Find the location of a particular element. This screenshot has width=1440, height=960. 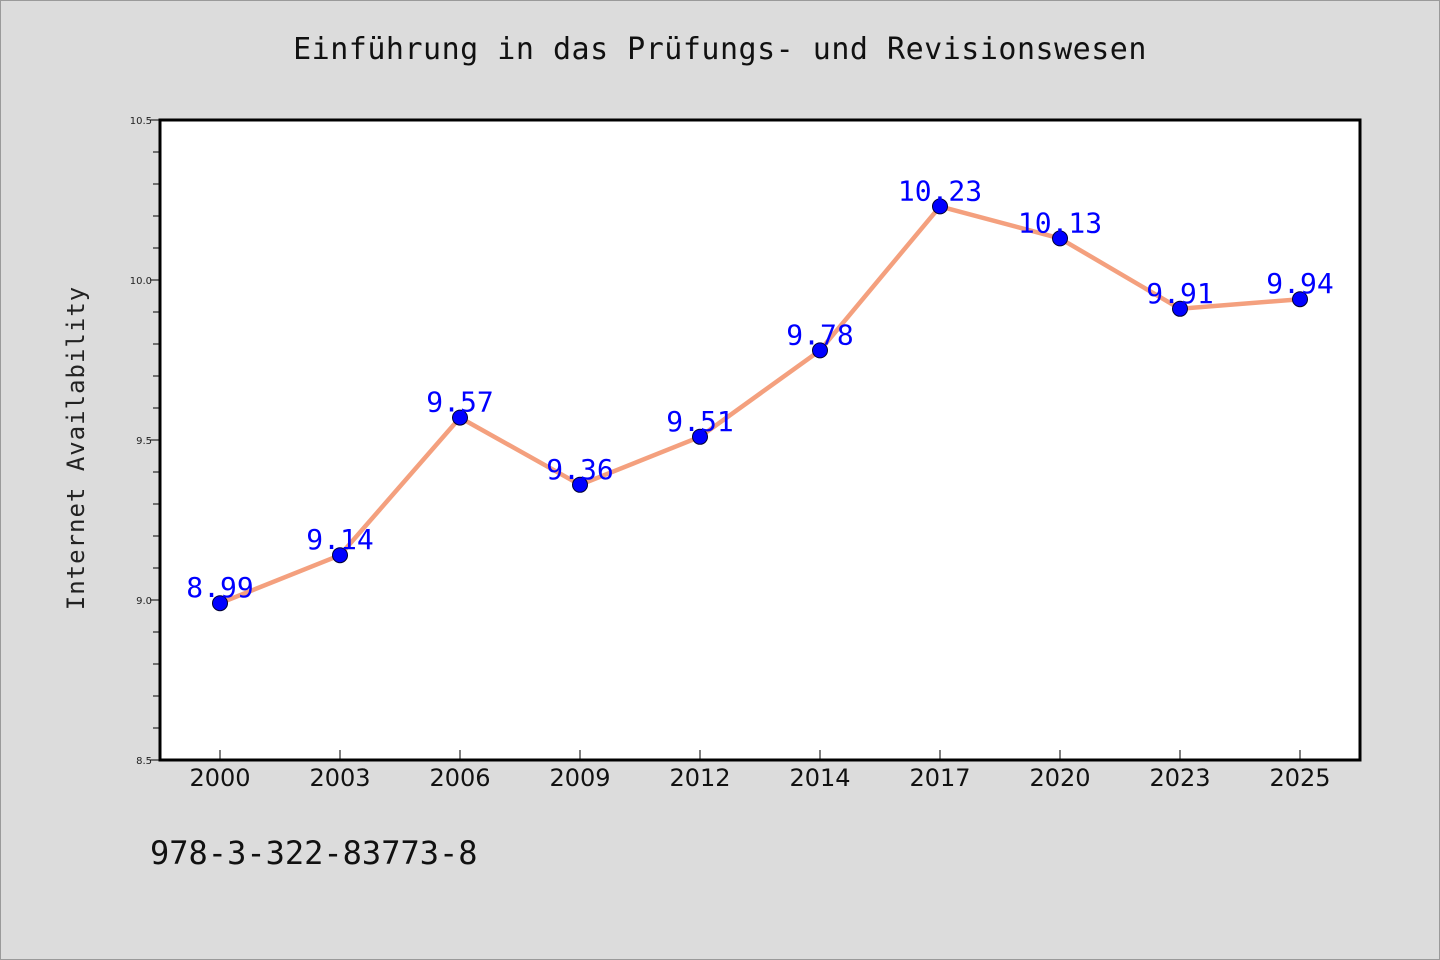

x-tick-label: 2023 is located at coordinates (1179, 778).